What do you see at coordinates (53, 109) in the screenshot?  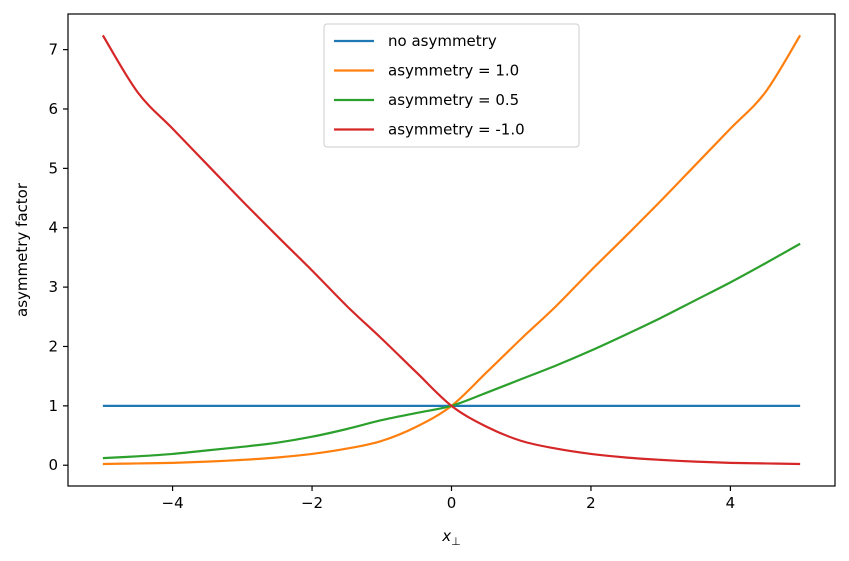 I see `y-tick-label: 6` at bounding box center [53, 109].